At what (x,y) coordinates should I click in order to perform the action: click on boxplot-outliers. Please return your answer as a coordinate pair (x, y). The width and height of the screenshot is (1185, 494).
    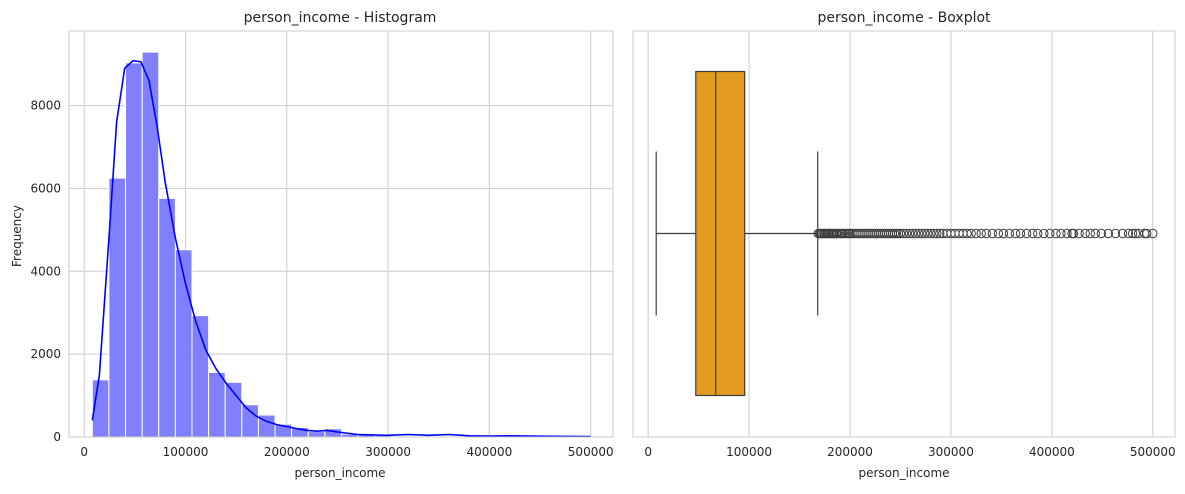
    Looking at the image, I should click on (985, 233).